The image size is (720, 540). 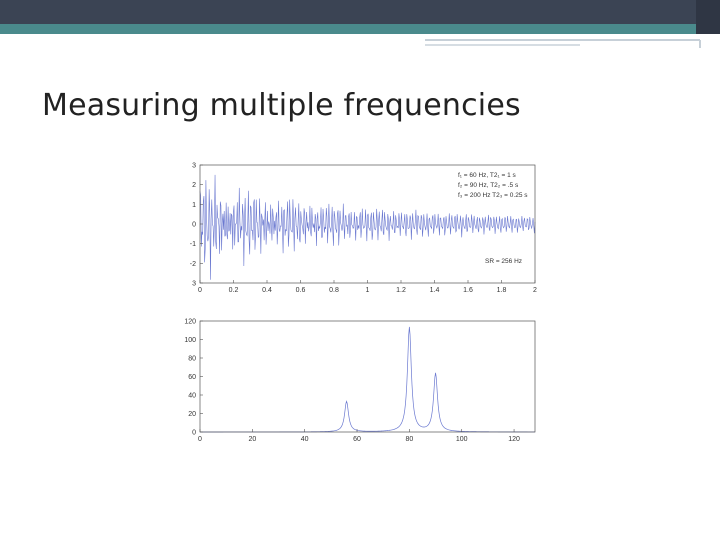 What do you see at coordinates (368, 290) in the screenshot?
I see `time-x-tick-label: 1` at bounding box center [368, 290].